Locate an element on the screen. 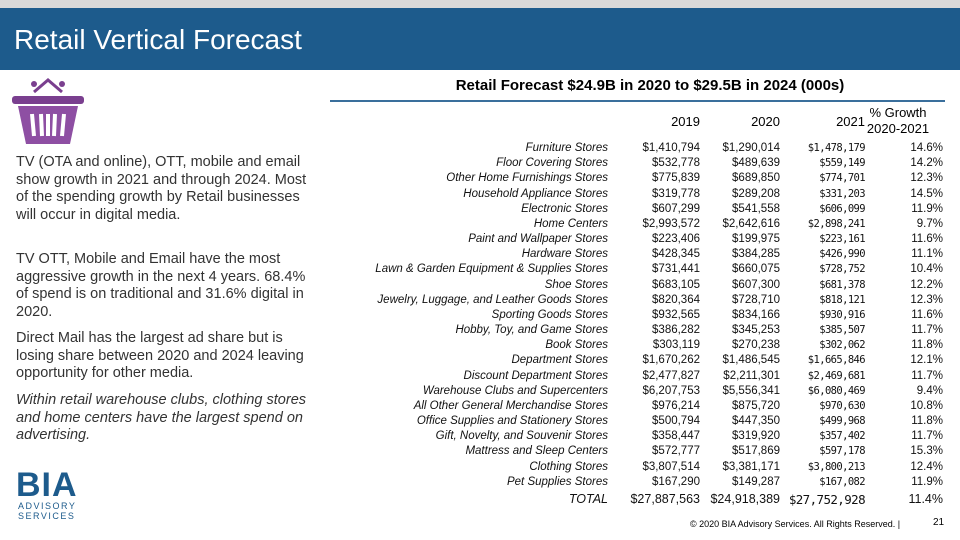 The width and height of the screenshot is (960, 540). cell: $3,800,213 is located at coordinates (836, 466).